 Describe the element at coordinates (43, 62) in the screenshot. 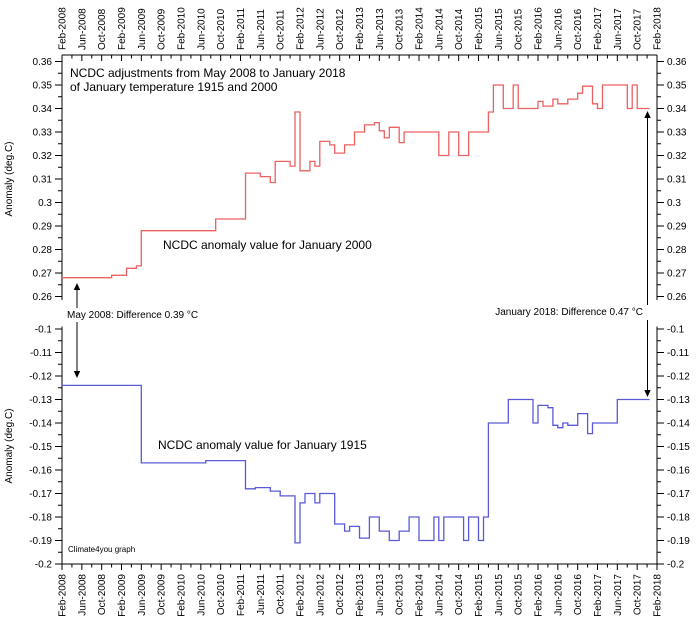

I see `y-tick-label-left: 0.36` at that location.